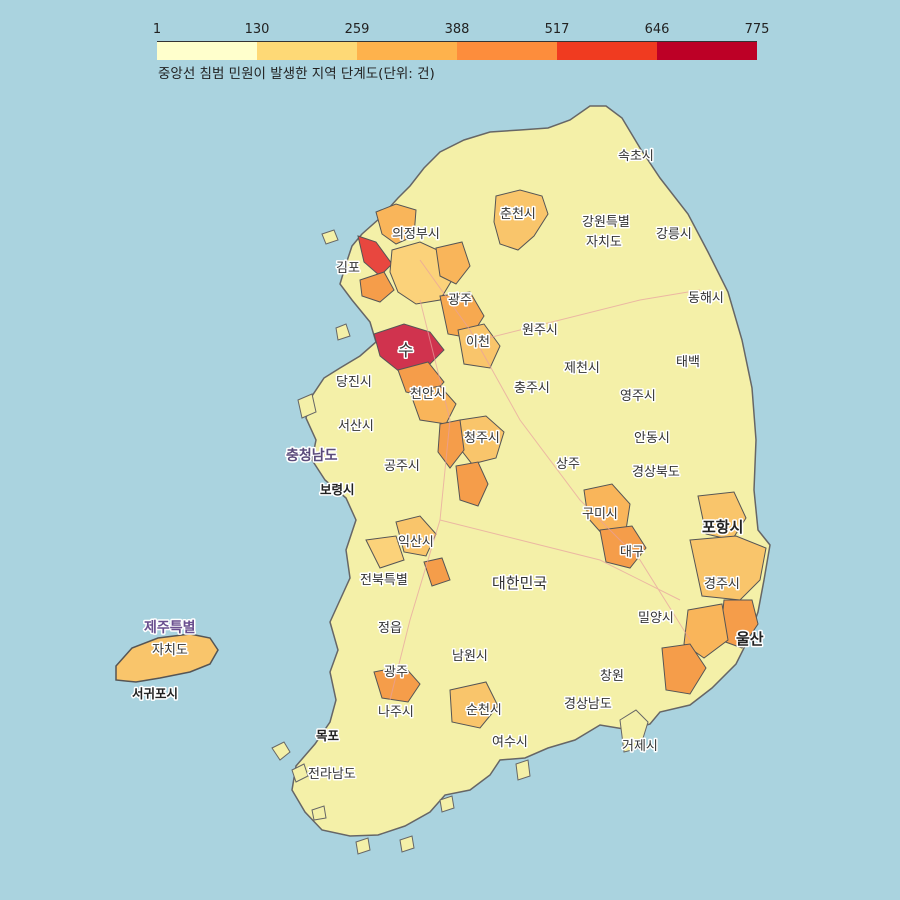 Image resolution: width=900 pixels, height=900 pixels. Describe the element at coordinates (482, 438) in the screenshot. I see `city-cheongju: 청주시` at that location.